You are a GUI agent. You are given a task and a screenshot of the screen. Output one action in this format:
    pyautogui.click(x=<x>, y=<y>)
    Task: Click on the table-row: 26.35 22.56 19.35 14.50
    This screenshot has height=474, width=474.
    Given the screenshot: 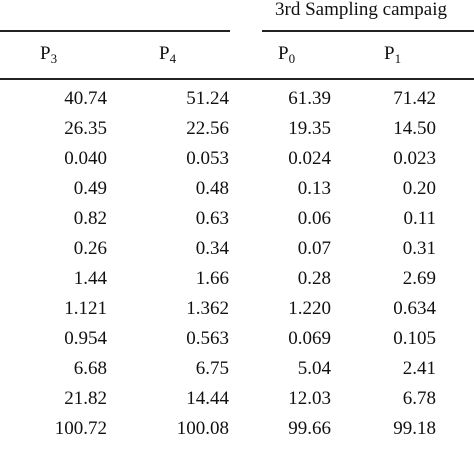 What is the action you would take?
    pyautogui.click(x=237, y=131)
    